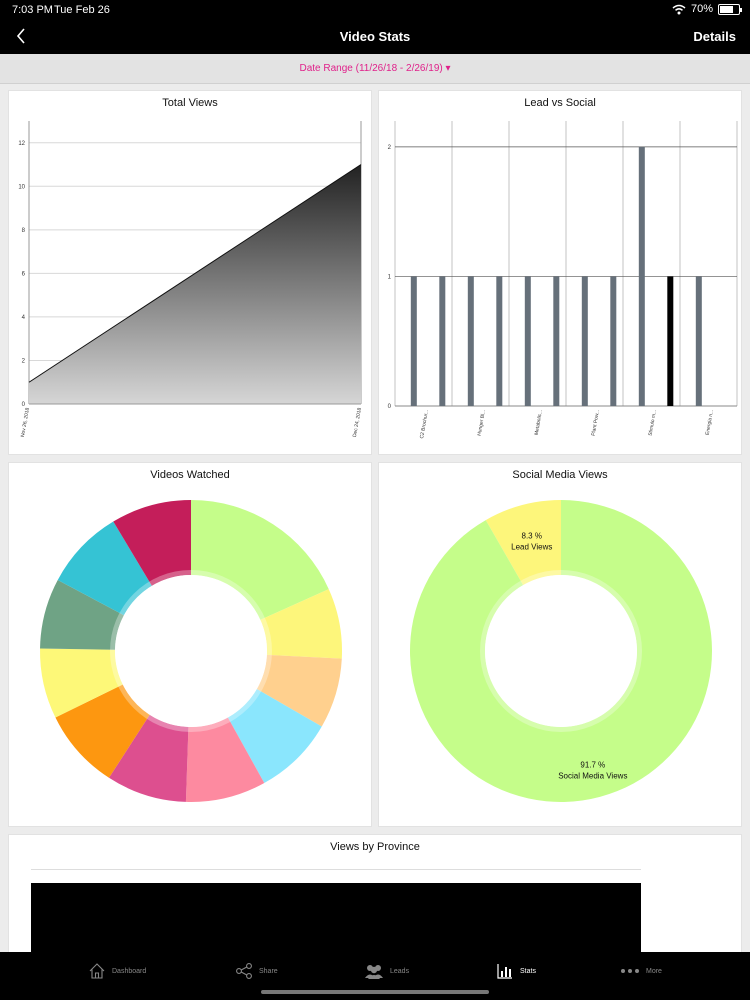 The image size is (750, 1000). I want to click on people-icon, so click(374, 972).